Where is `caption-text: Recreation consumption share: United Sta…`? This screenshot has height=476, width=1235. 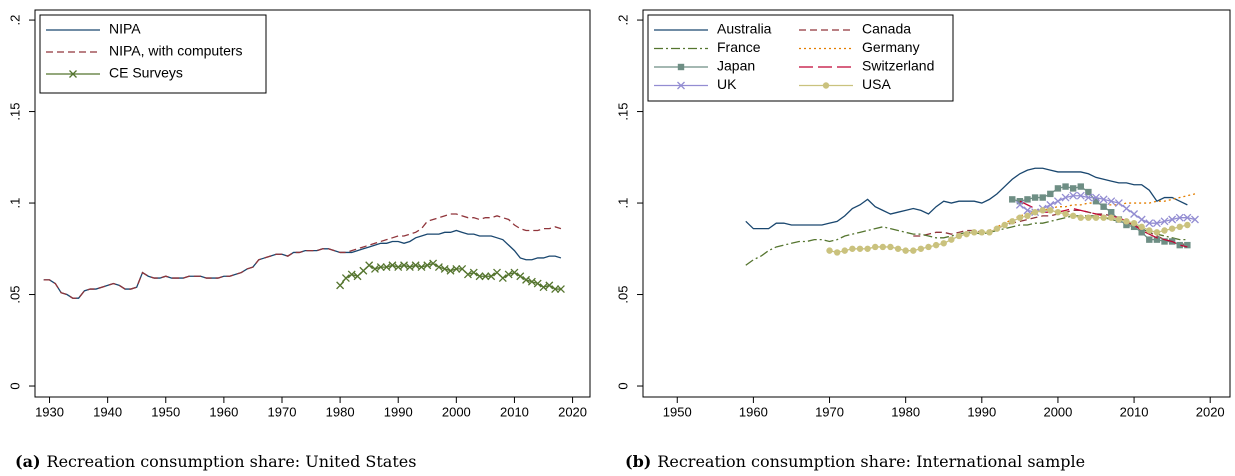 caption-text: Recreation consumption share: United Sta… is located at coordinates (232, 461).